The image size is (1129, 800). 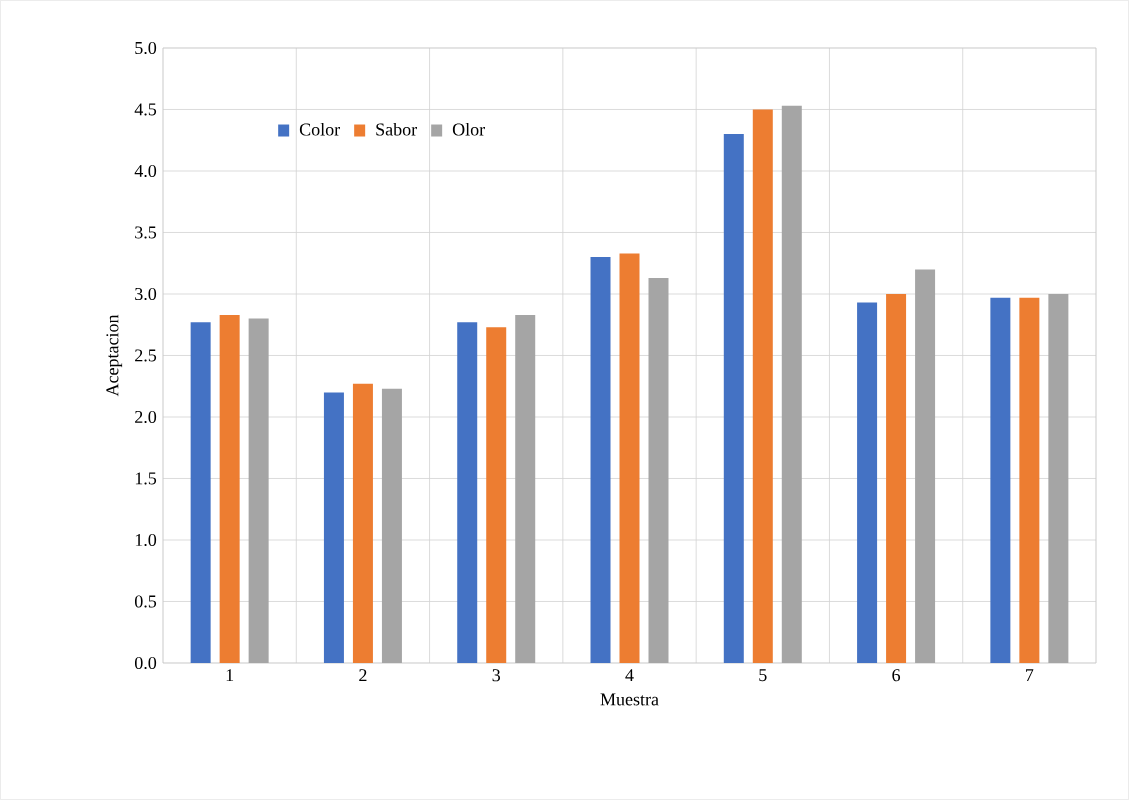 I want to click on y-tick-label: 4.0, so click(x=145, y=171).